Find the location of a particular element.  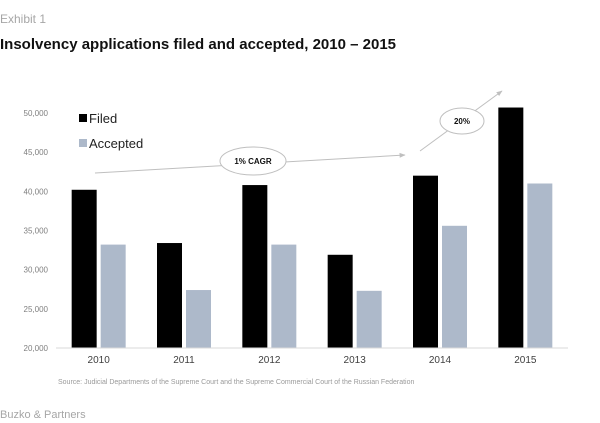

x-tick-label: 2014 is located at coordinates (440, 360).